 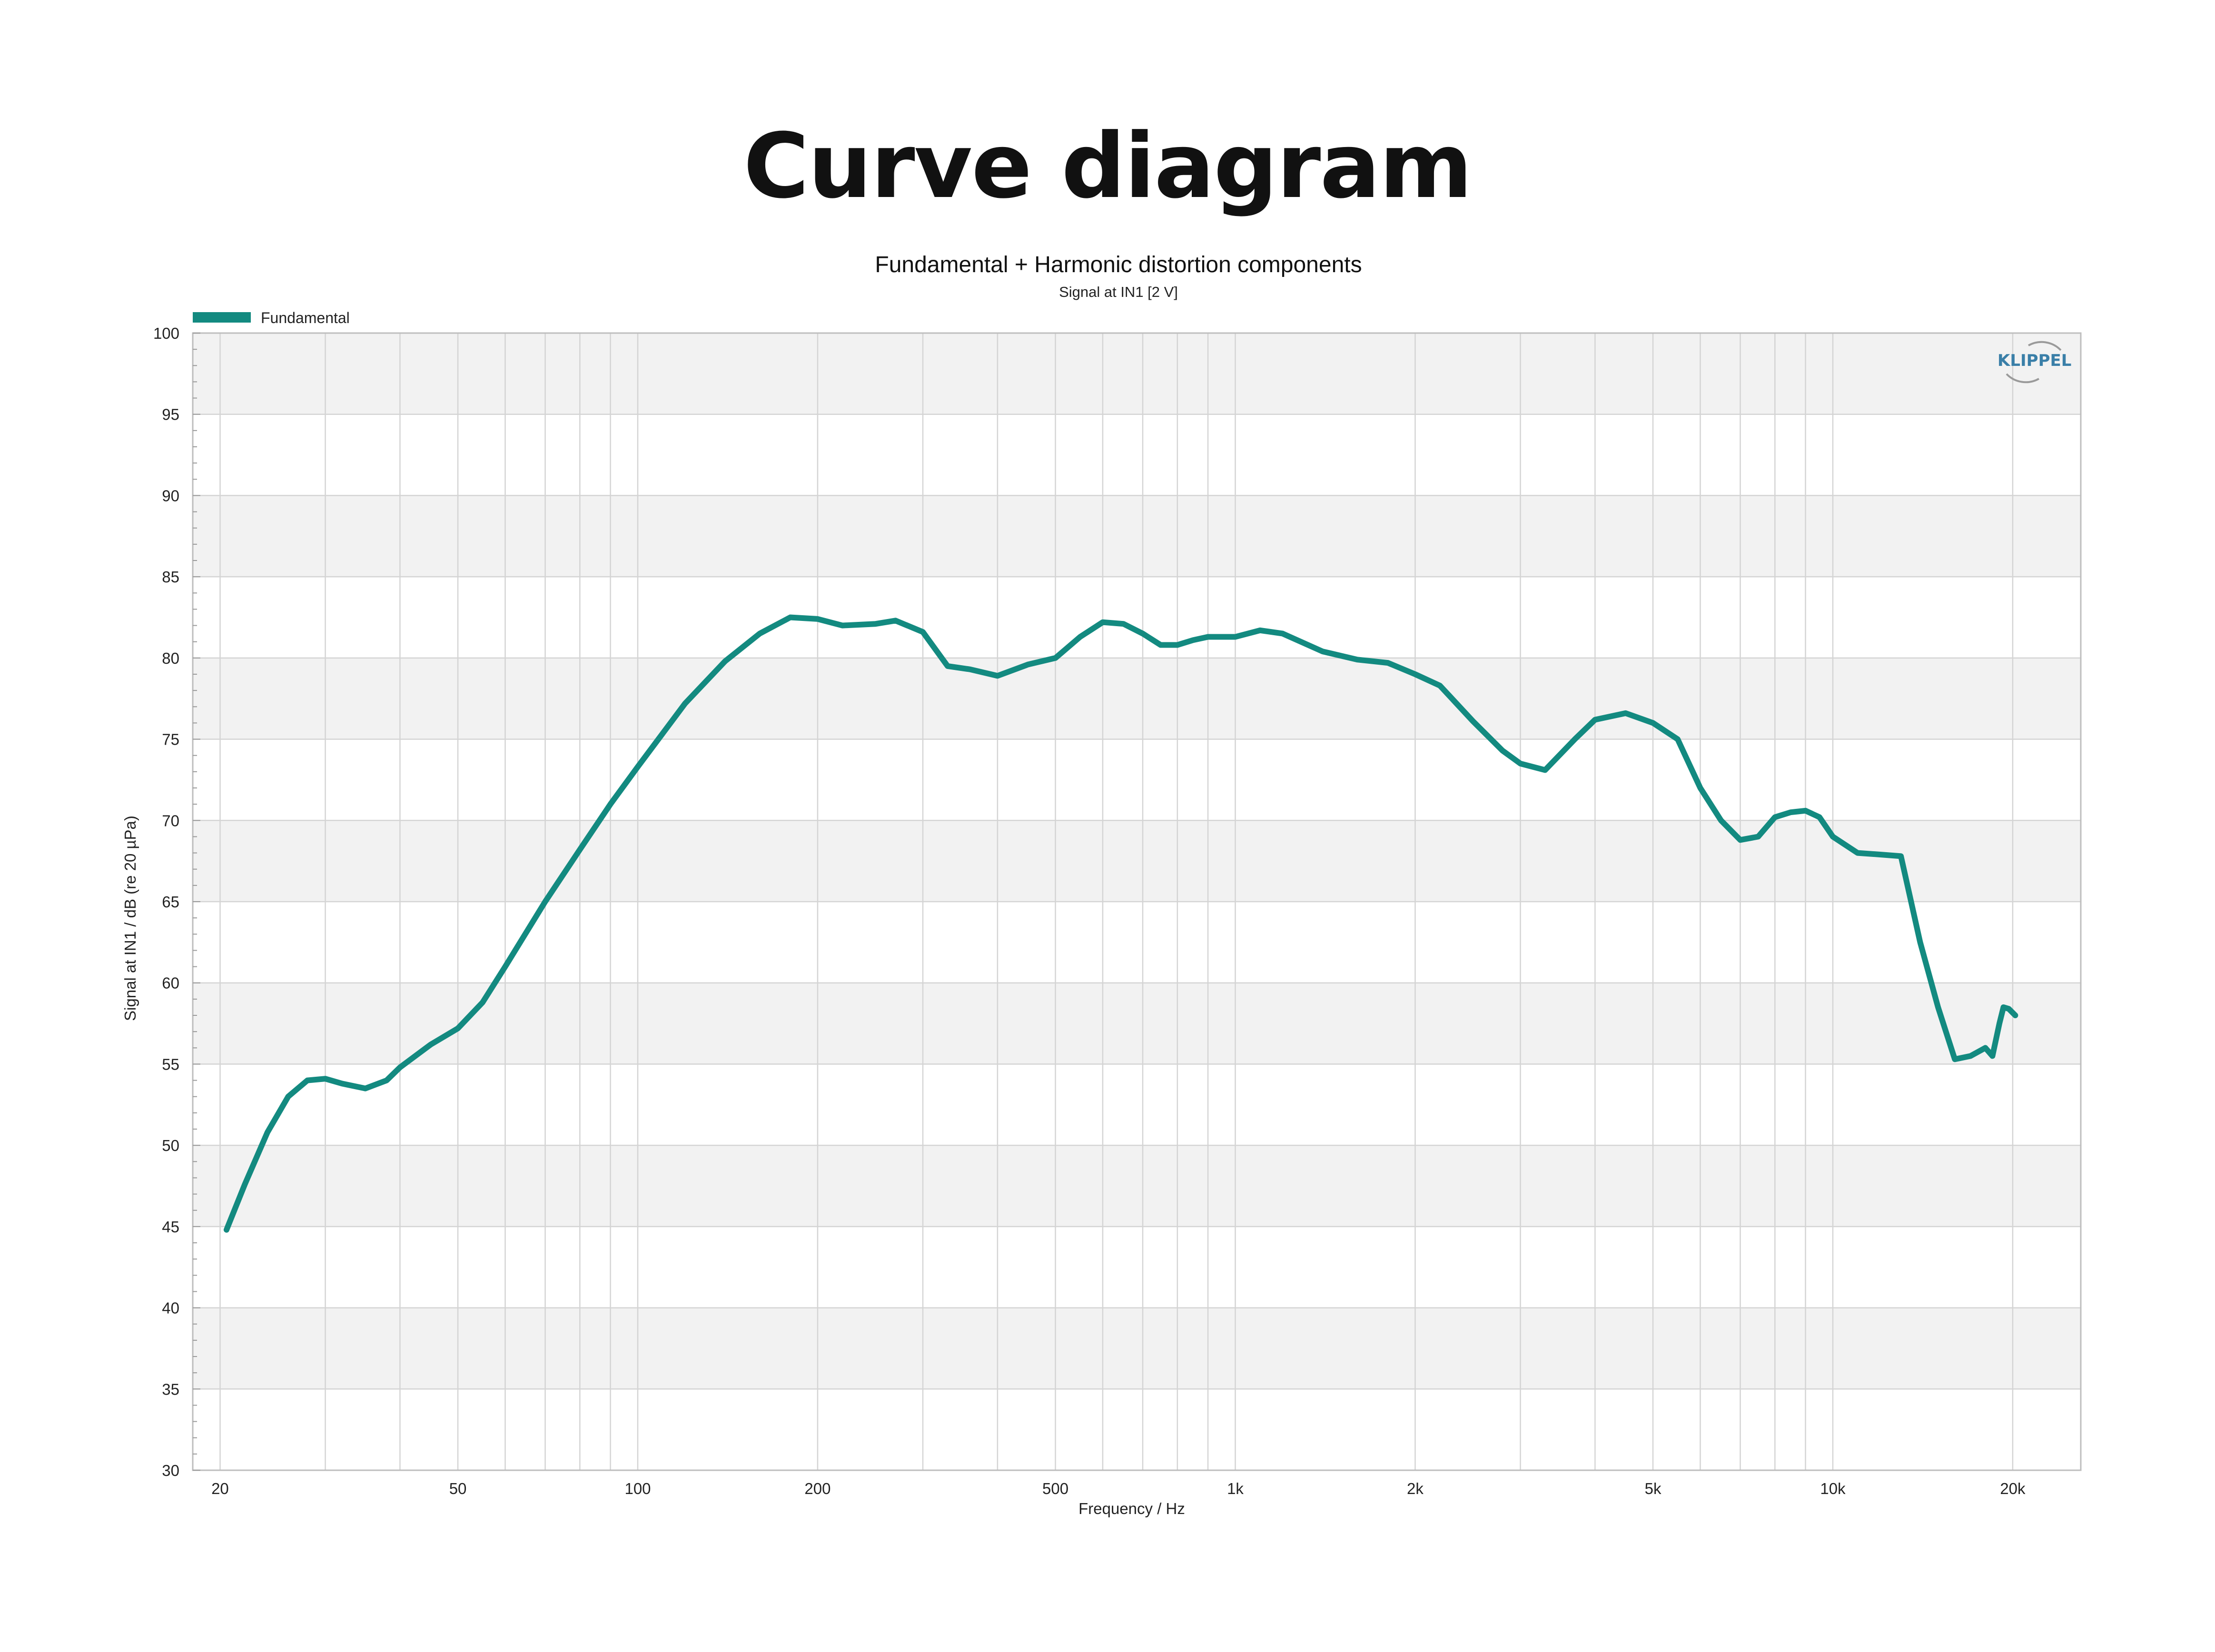 I want to click on x-tick-label: 20, so click(x=220, y=1489).